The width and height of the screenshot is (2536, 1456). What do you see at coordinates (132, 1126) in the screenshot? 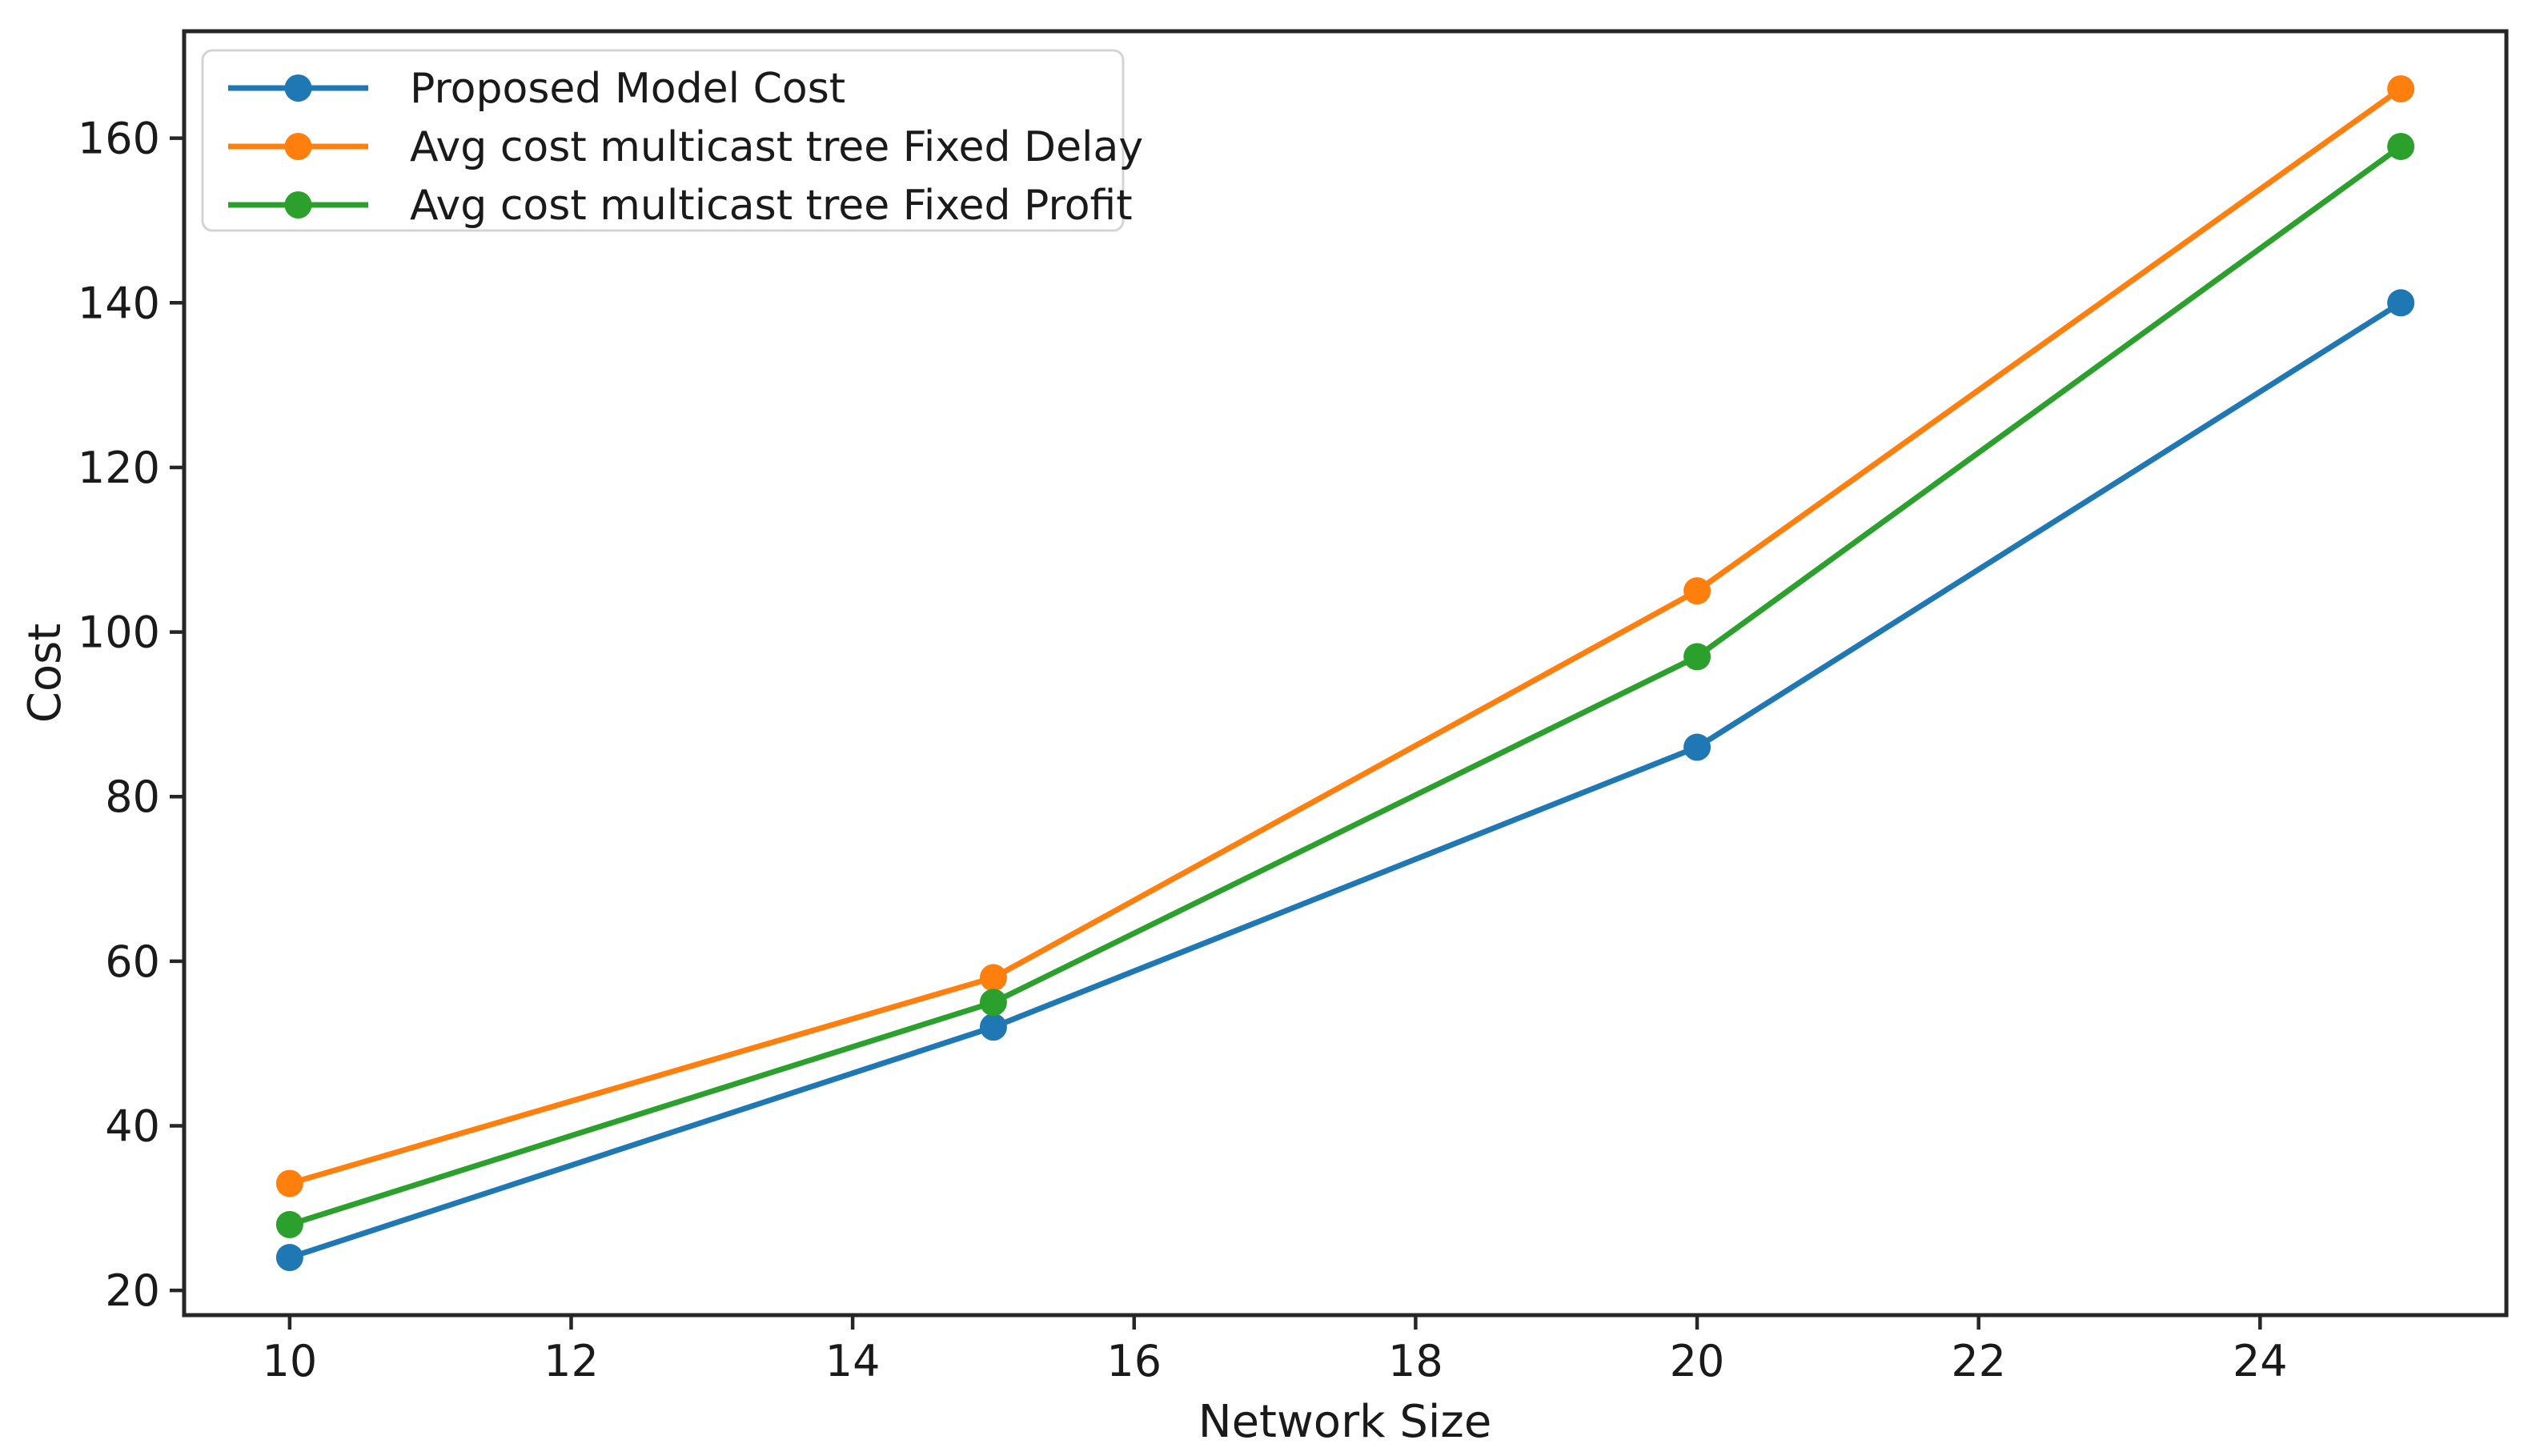
I see `y-tick-label: 40` at bounding box center [132, 1126].